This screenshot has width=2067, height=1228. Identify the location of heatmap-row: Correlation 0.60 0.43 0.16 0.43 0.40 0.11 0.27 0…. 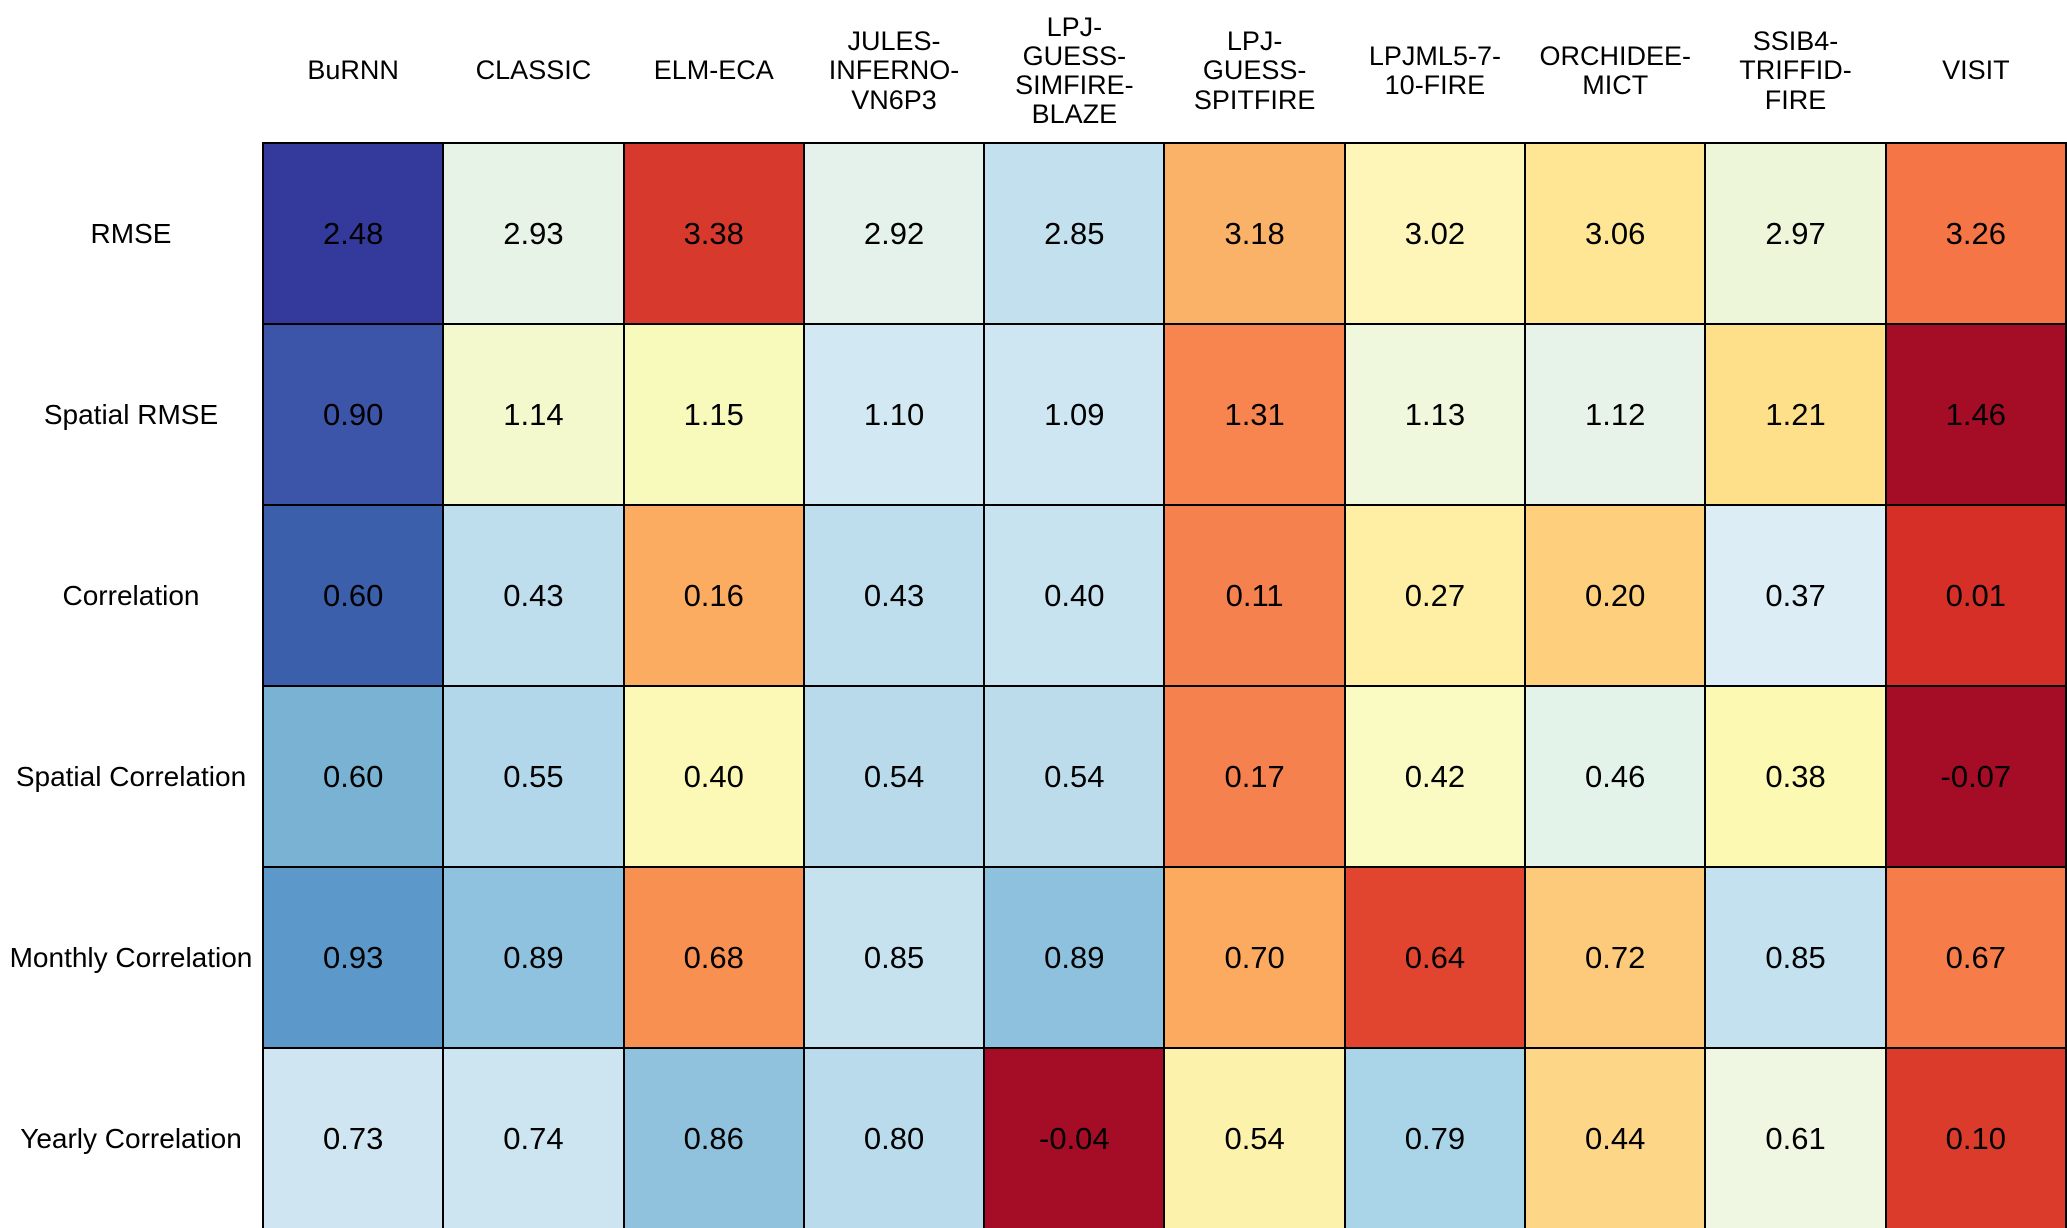
(1033, 595).